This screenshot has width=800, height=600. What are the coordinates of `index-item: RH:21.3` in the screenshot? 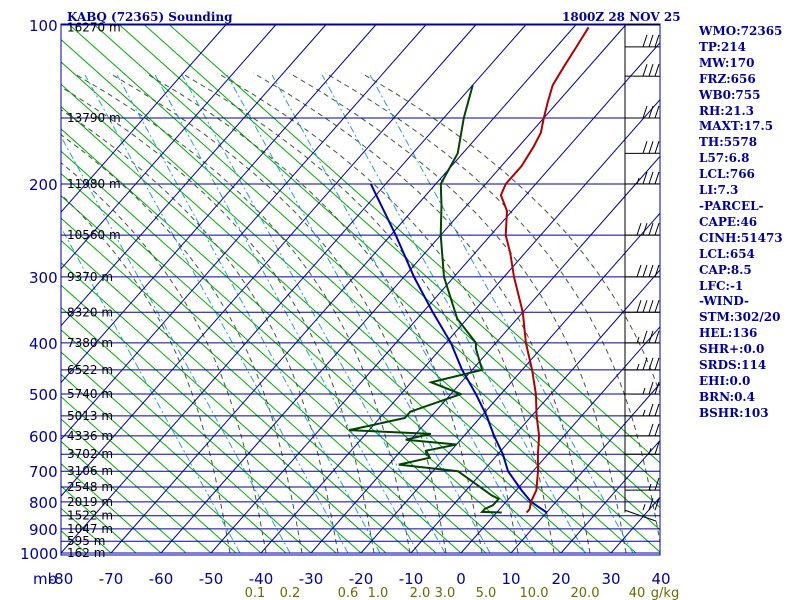 It's located at (726, 110).